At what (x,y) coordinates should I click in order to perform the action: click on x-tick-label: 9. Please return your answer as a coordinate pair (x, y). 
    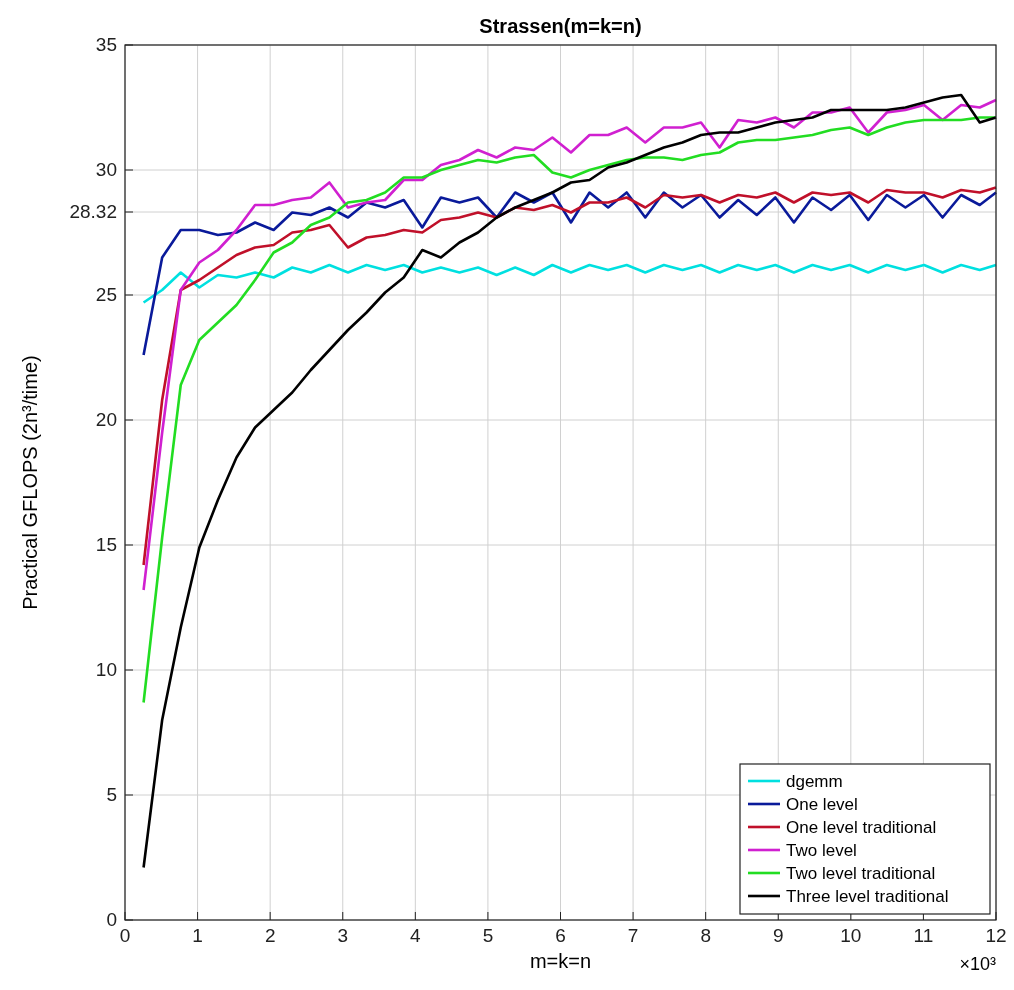
    Looking at the image, I should click on (778, 935).